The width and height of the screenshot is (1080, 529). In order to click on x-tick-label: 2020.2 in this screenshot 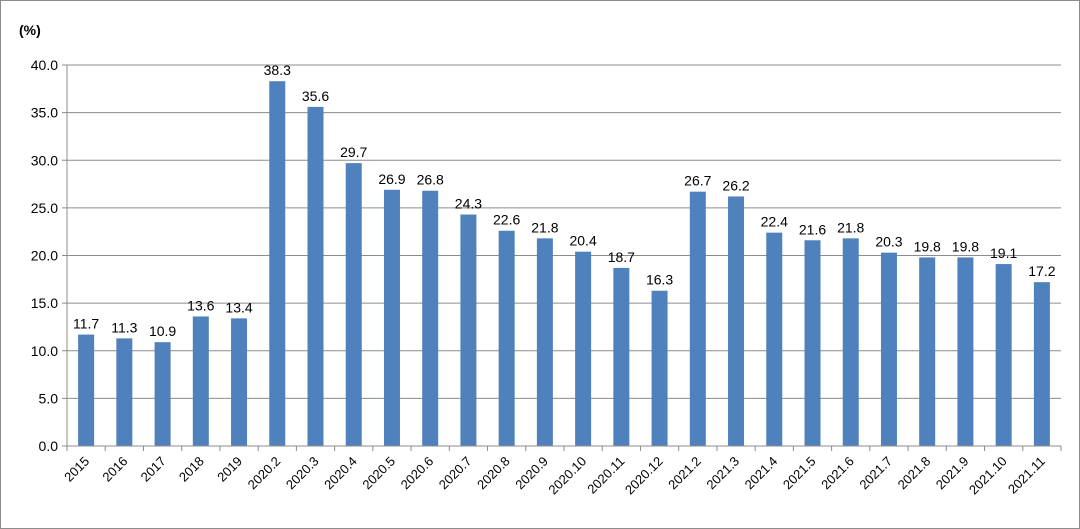, I will do `click(264, 473)`.